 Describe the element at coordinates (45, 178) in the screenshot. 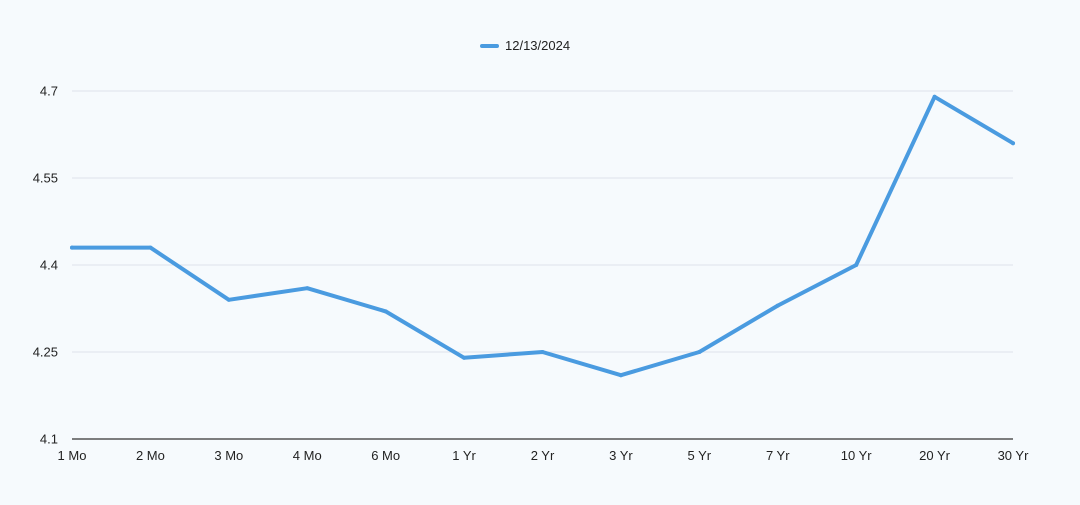

I see `y-tick-label: 4.55` at that location.